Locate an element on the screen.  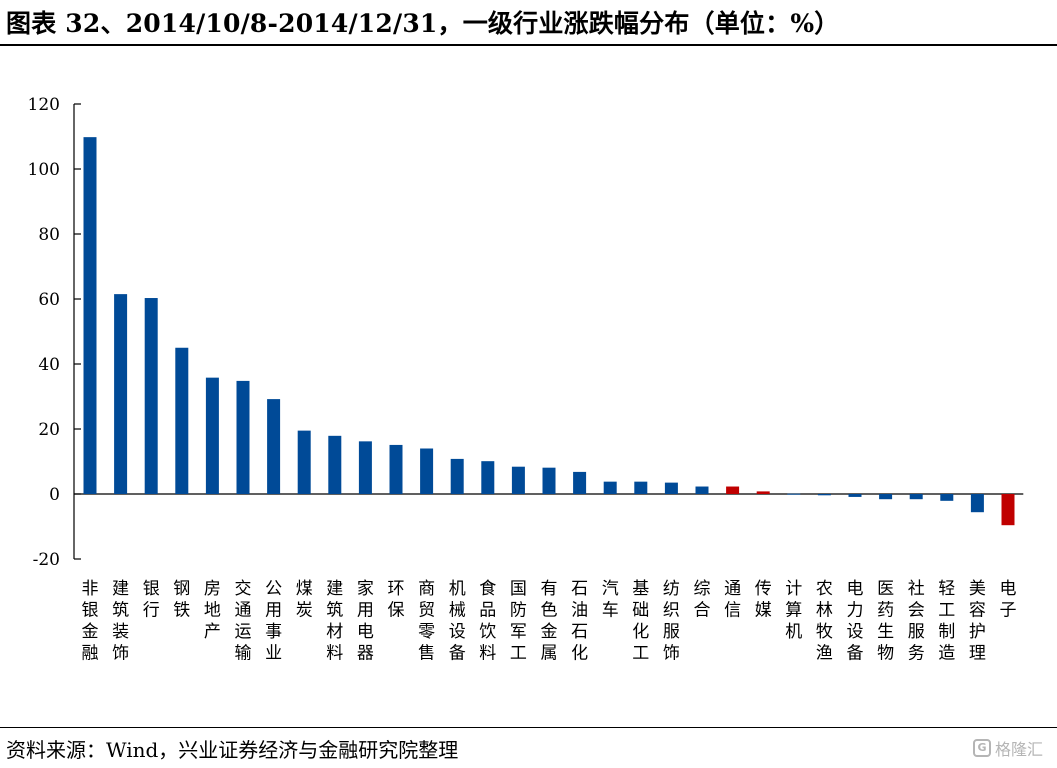
x-tick-label: 交通运输 is located at coordinates (243, 621).